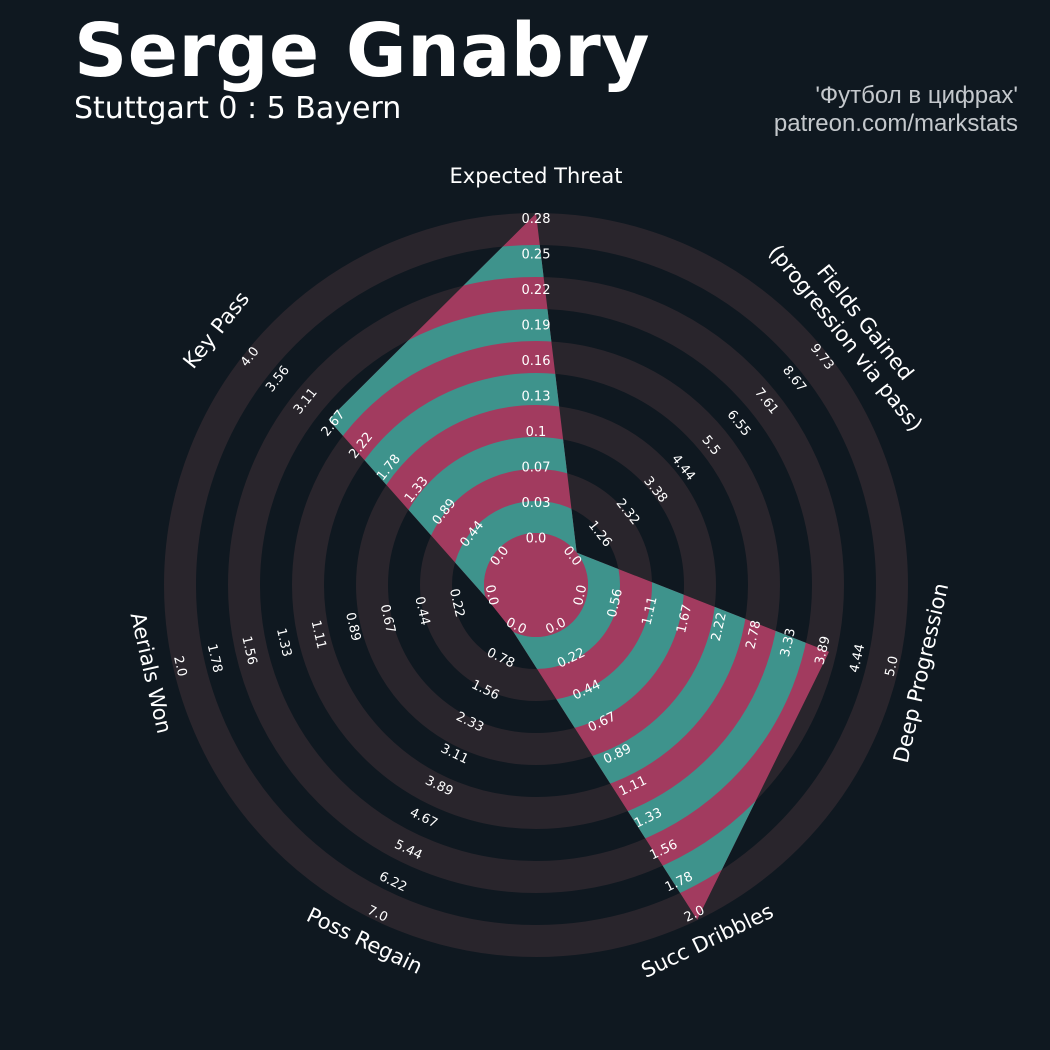 The image size is (1050, 1050). What do you see at coordinates (423, 818) in the screenshot?
I see `tick-label: 4.67` at bounding box center [423, 818].